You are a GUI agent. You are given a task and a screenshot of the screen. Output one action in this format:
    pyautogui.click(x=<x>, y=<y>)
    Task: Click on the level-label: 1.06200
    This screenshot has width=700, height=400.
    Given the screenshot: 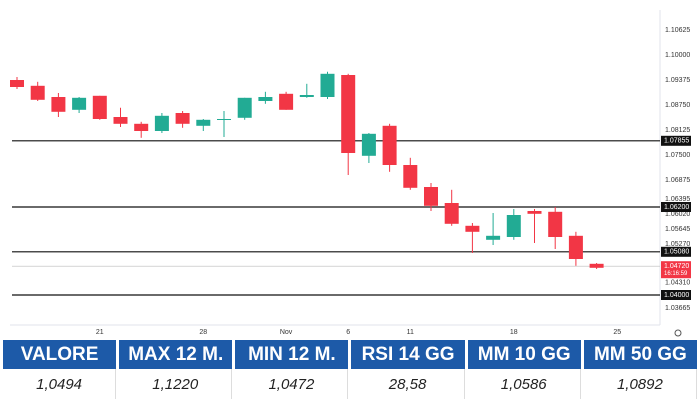 What is the action you would take?
    pyautogui.click(x=676, y=207)
    